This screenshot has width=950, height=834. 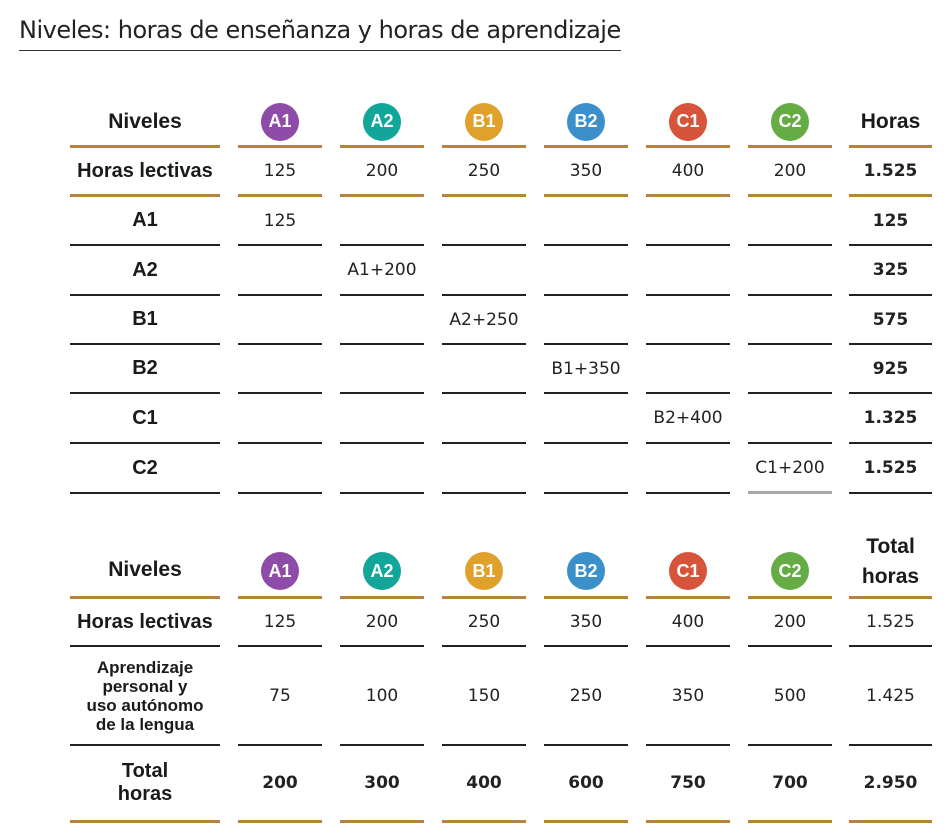 I want to click on hours-header: Horas, so click(x=890, y=123).